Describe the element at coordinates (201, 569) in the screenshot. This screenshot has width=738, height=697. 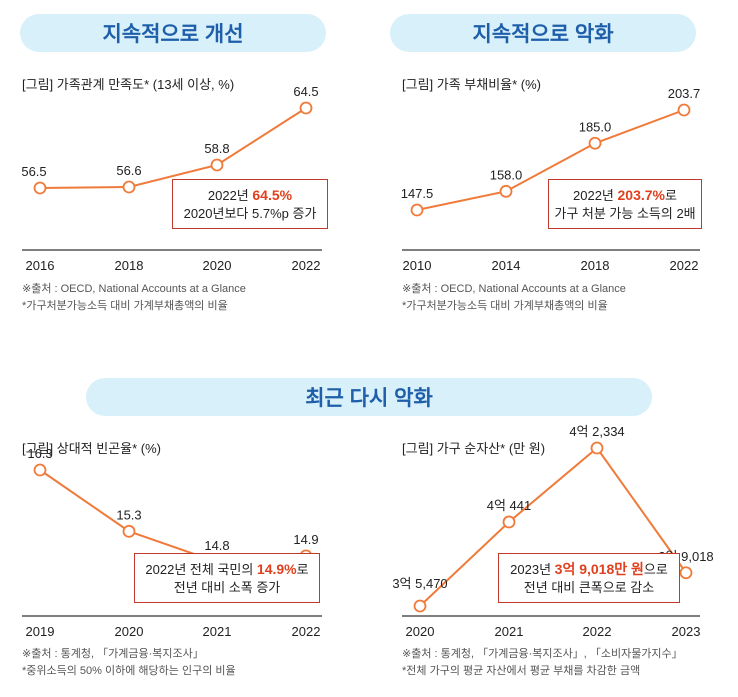
I see `chart3-callout-prefix: 2022년 전체 국민의` at that location.